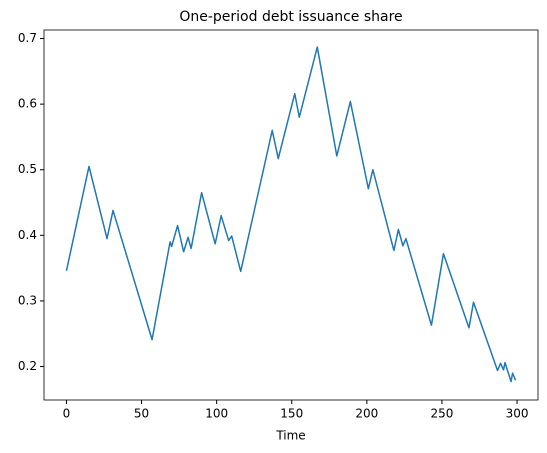  What do you see at coordinates (27, 300) in the screenshot?
I see `y-tick-label: 0.3` at bounding box center [27, 300].